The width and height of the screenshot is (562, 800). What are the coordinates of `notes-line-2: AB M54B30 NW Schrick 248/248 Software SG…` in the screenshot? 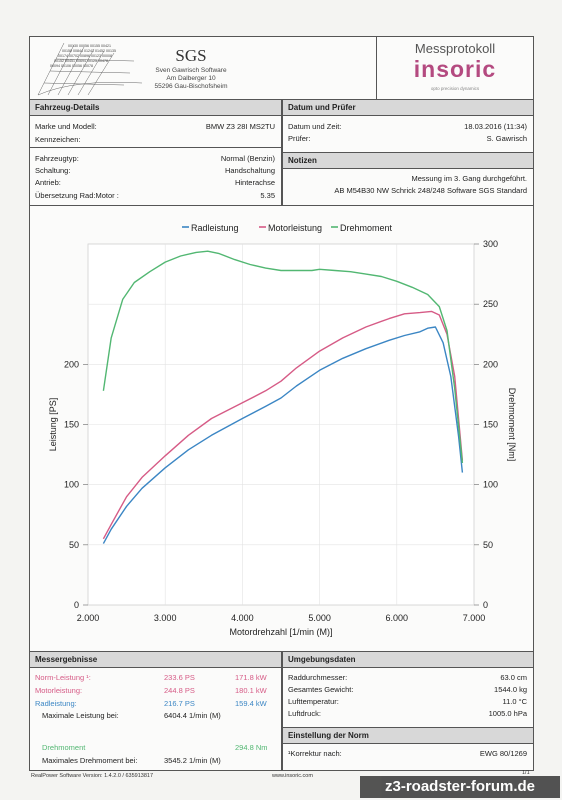 It's located at (430, 190).